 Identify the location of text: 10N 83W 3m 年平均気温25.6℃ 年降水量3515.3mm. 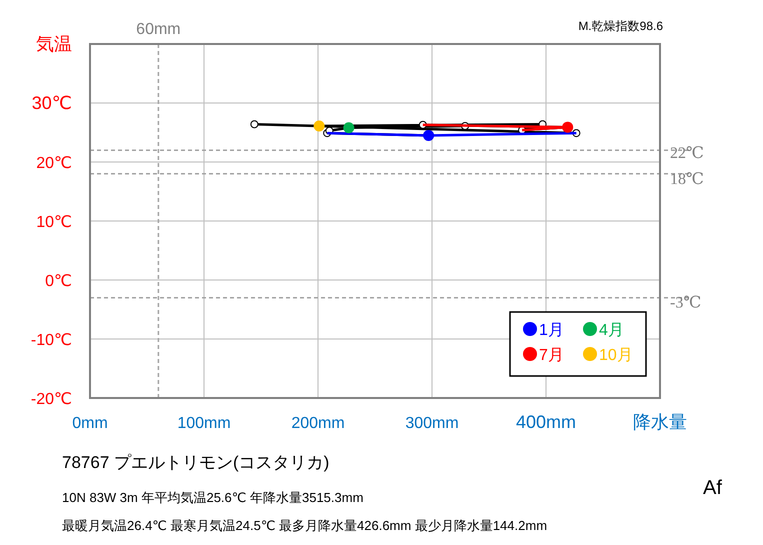
(213, 497).